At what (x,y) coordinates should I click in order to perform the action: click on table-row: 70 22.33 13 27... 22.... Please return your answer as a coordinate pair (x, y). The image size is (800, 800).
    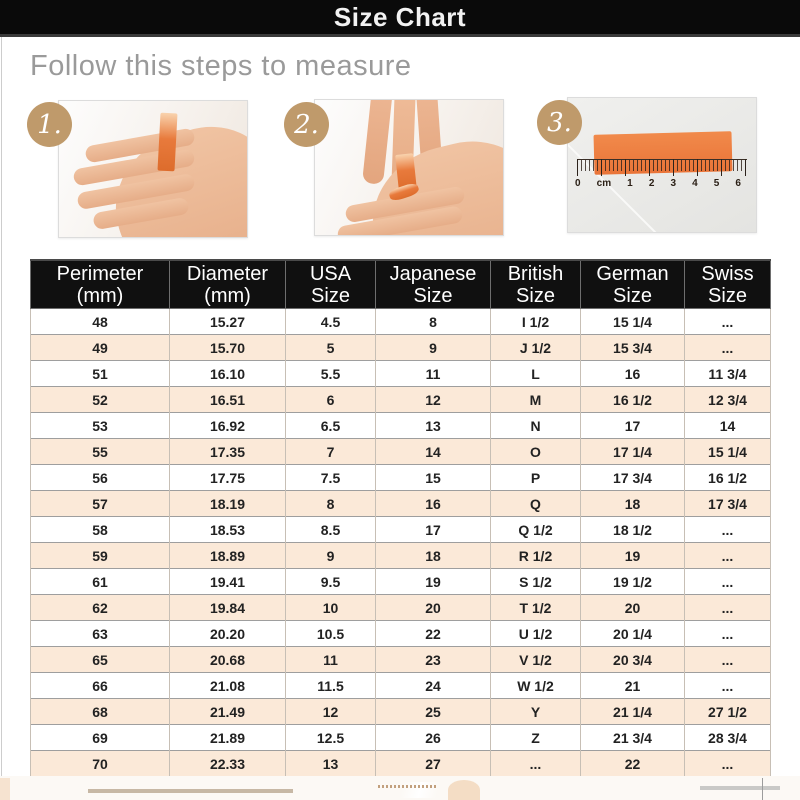
    Looking at the image, I should click on (400, 763).